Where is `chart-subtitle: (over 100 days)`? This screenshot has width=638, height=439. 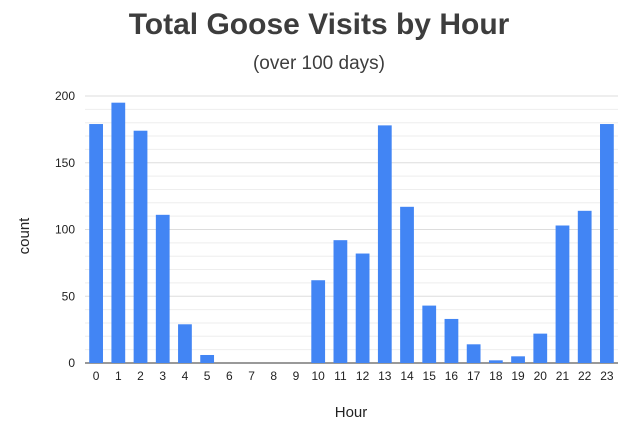
chart-subtitle: (over 100 days) is located at coordinates (318, 63).